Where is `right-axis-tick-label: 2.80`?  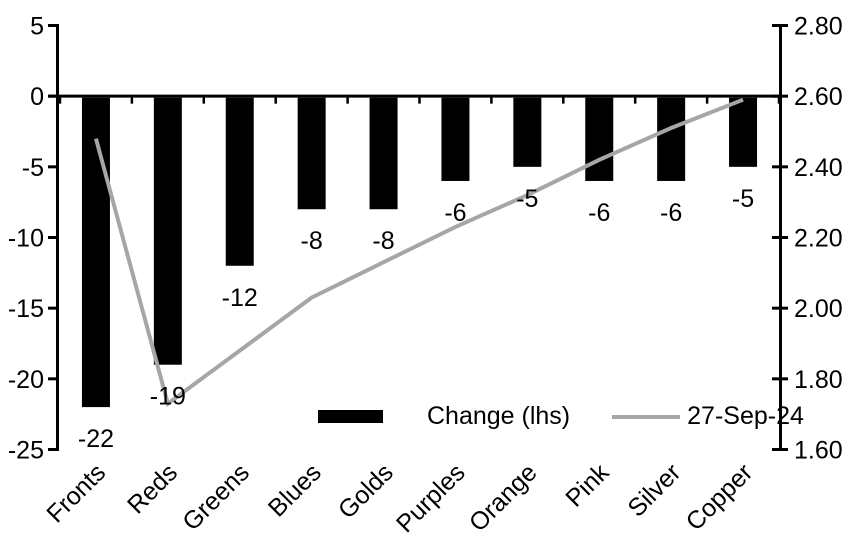
right-axis-tick-label: 2.80 is located at coordinates (818, 27).